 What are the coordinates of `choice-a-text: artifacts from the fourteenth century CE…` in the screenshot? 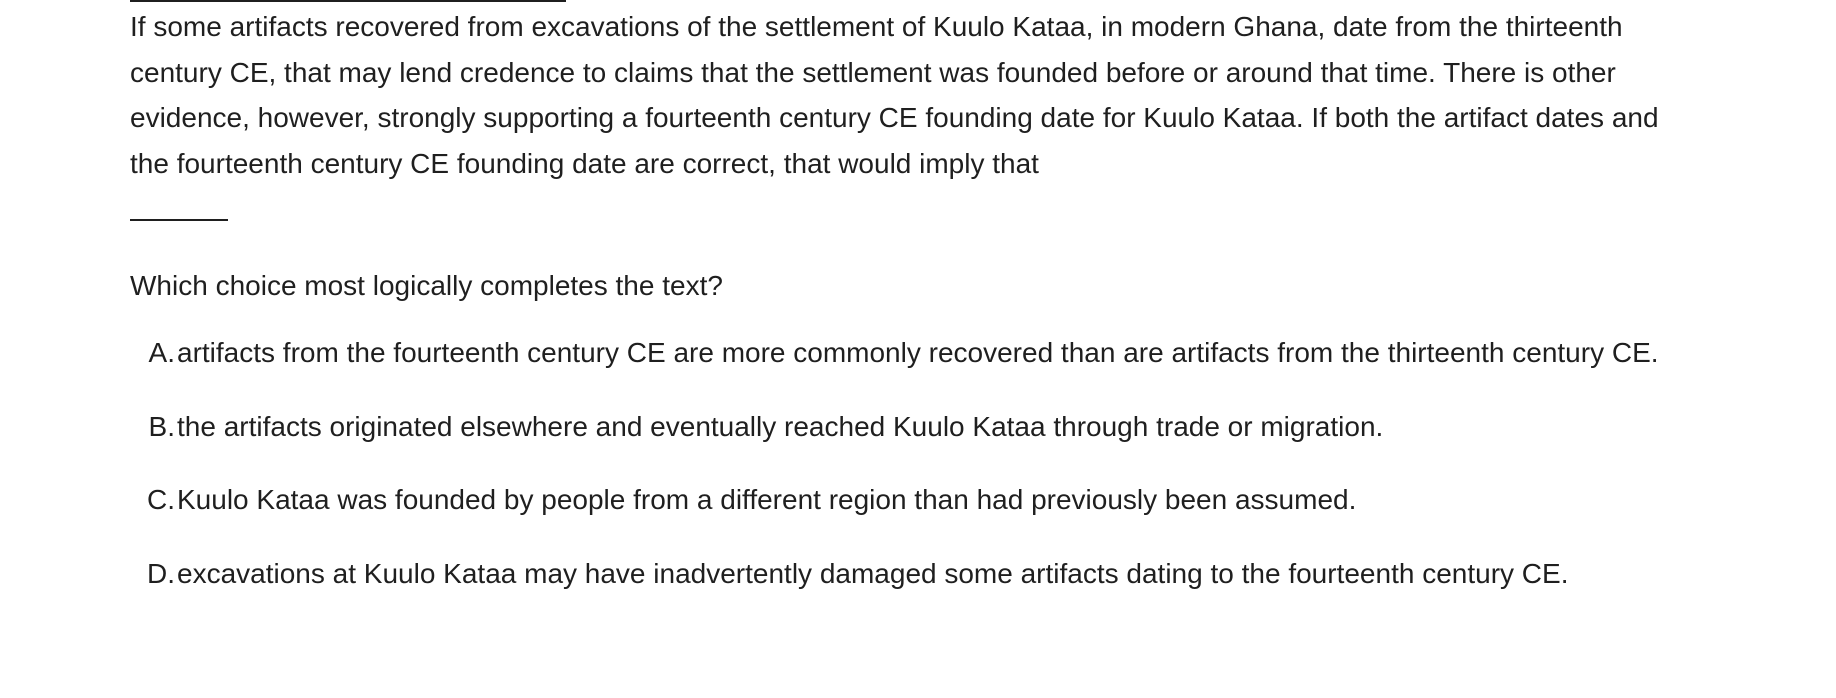 It's located at (918, 352).